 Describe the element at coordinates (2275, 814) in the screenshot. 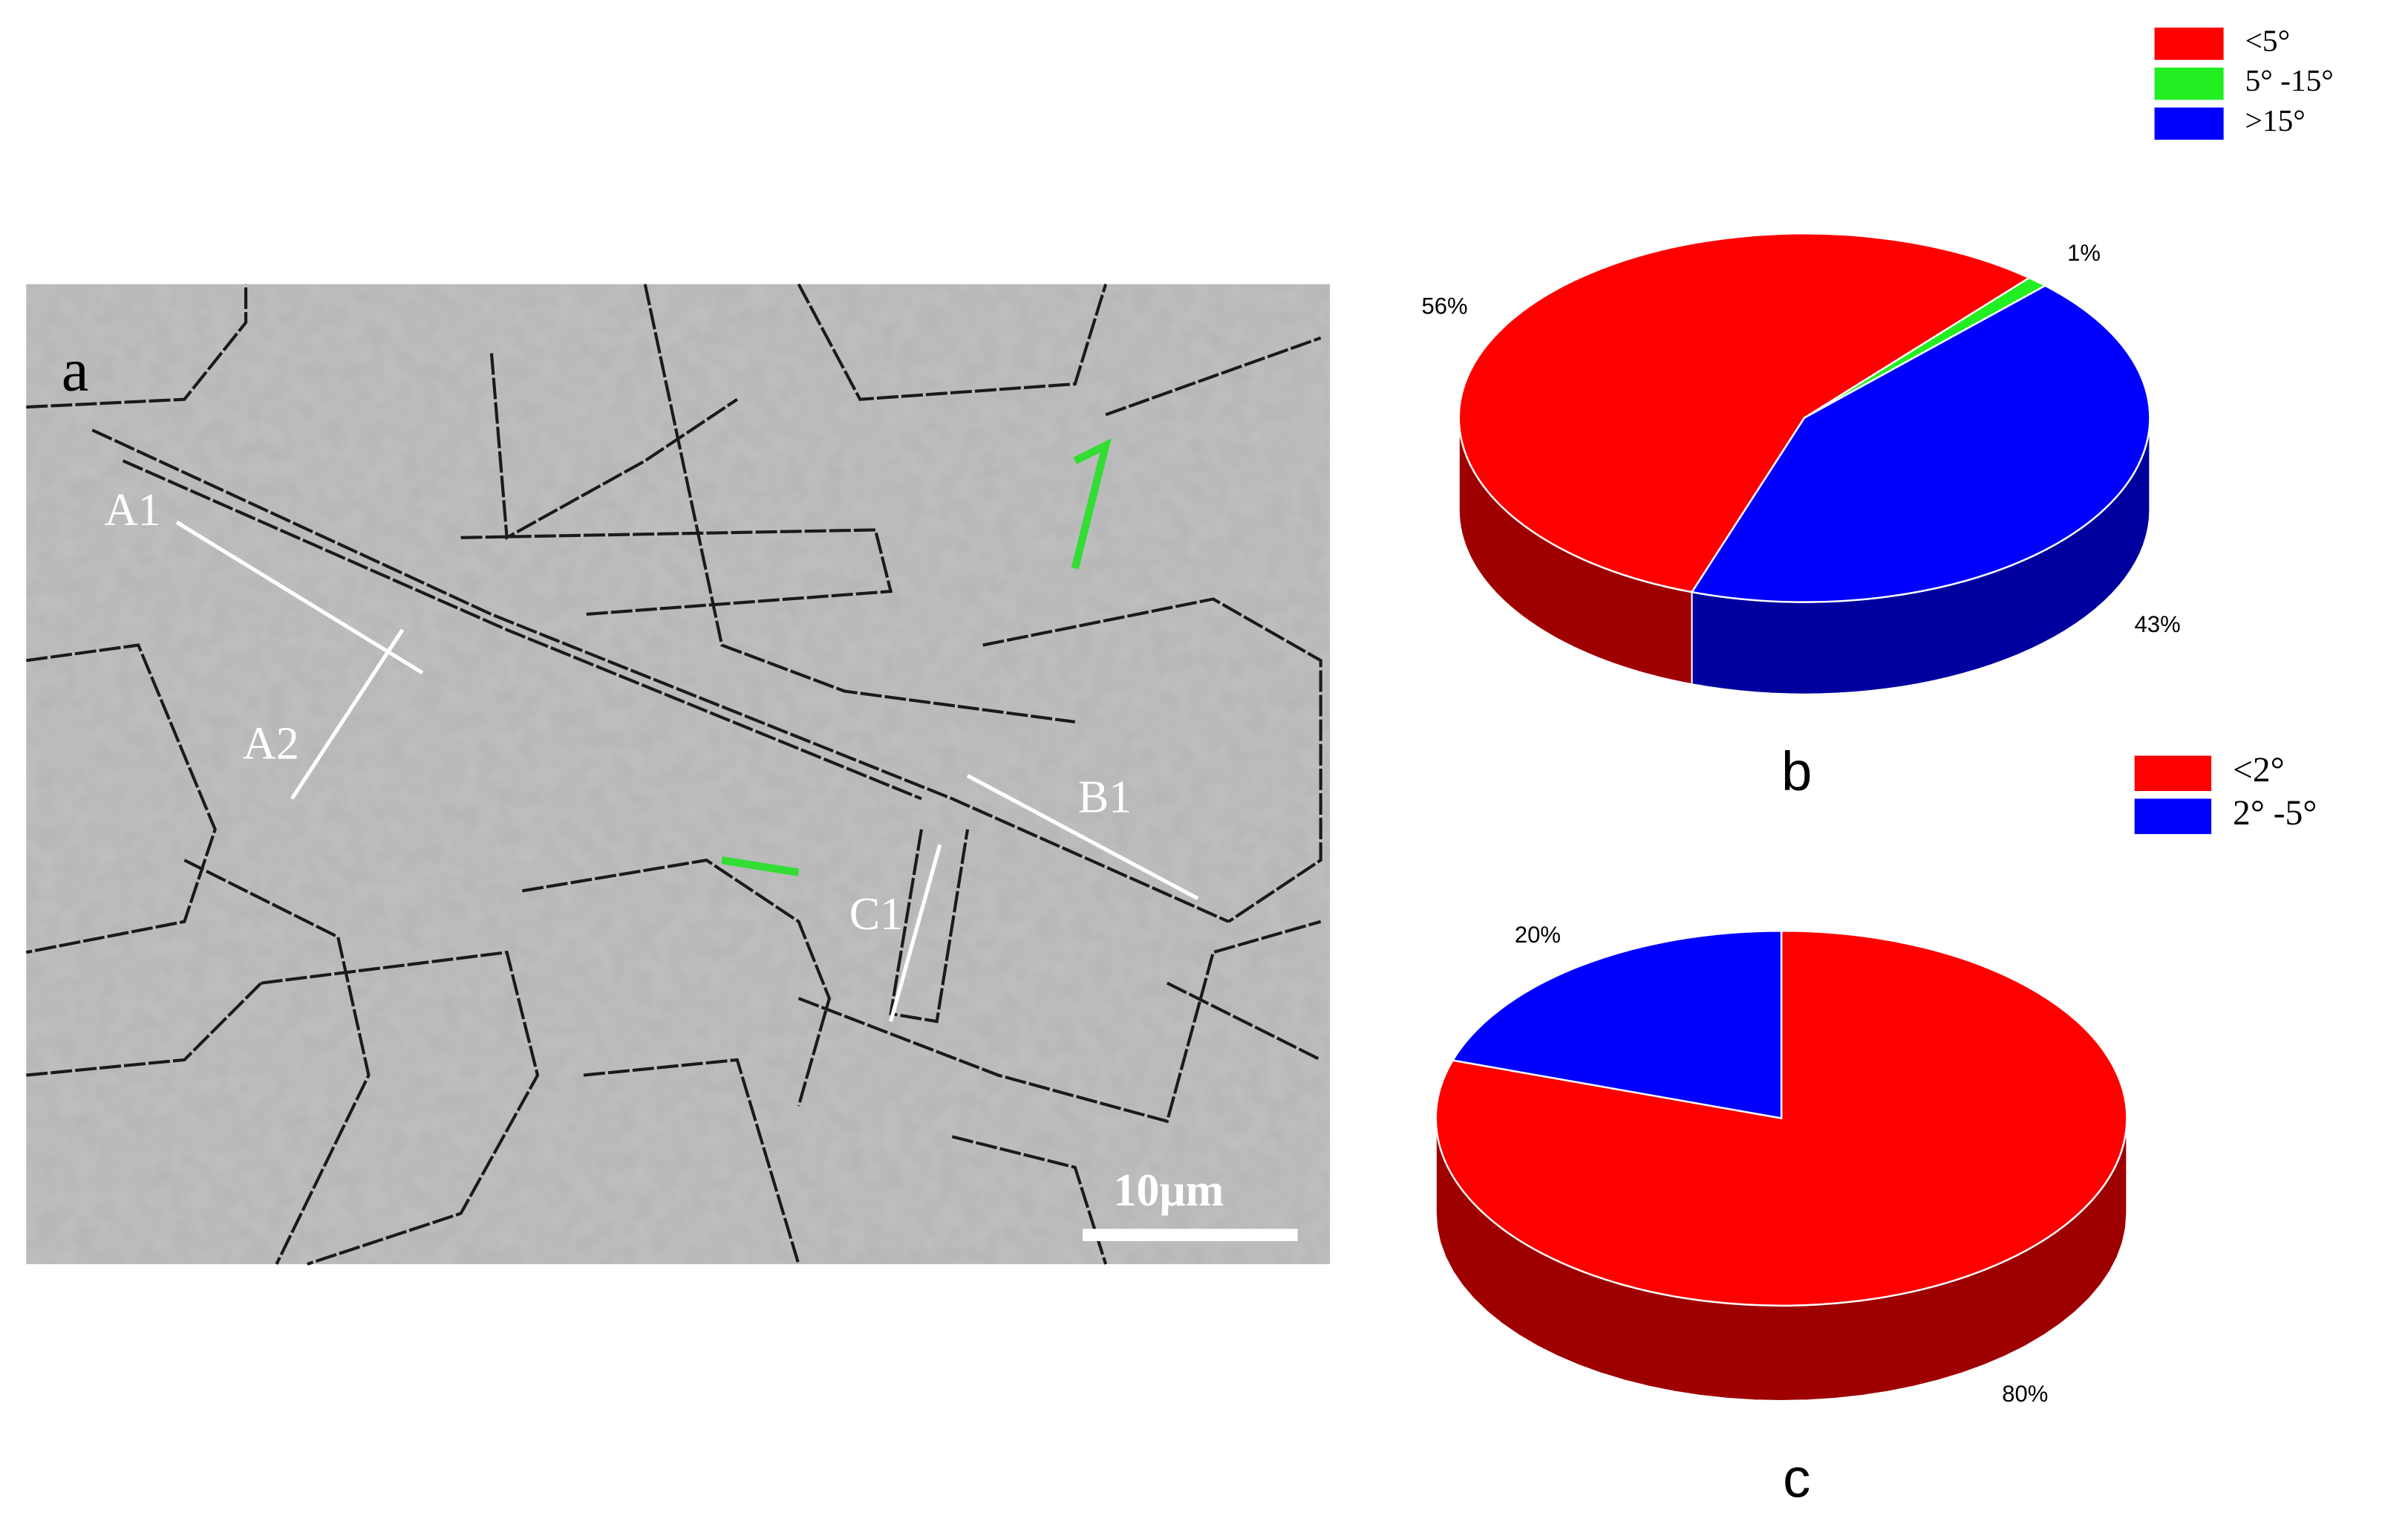

I see `legend-label: 2° -5°` at that location.